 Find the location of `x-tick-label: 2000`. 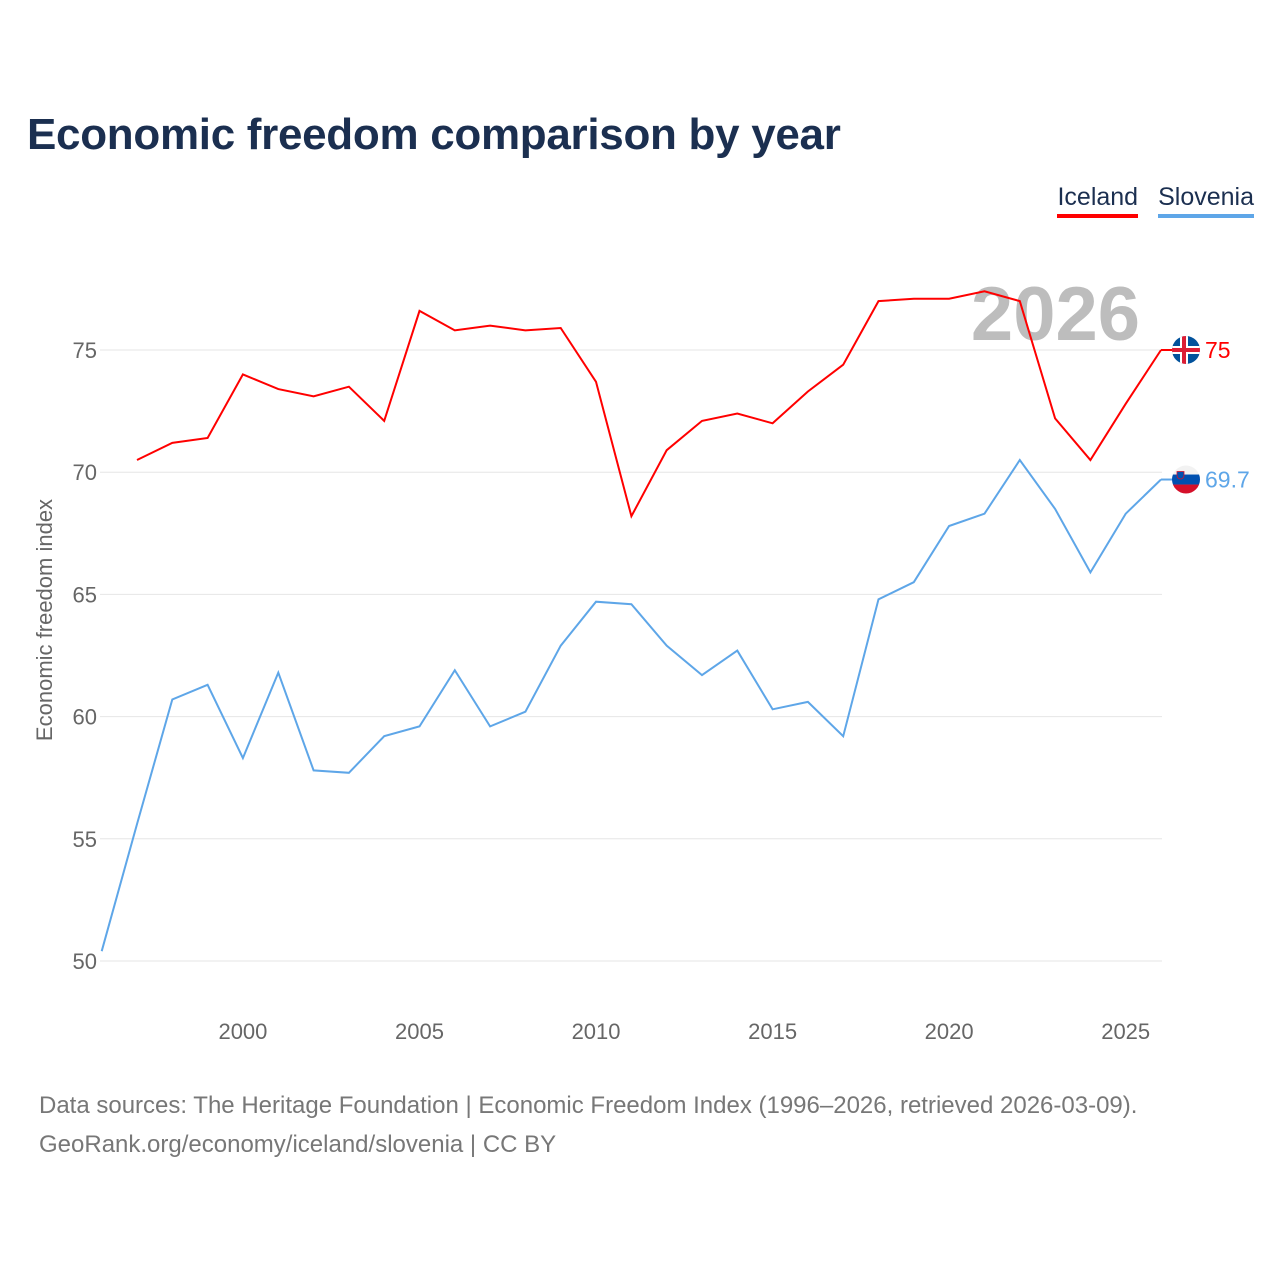

x-tick-label: 2000 is located at coordinates (242, 1031).